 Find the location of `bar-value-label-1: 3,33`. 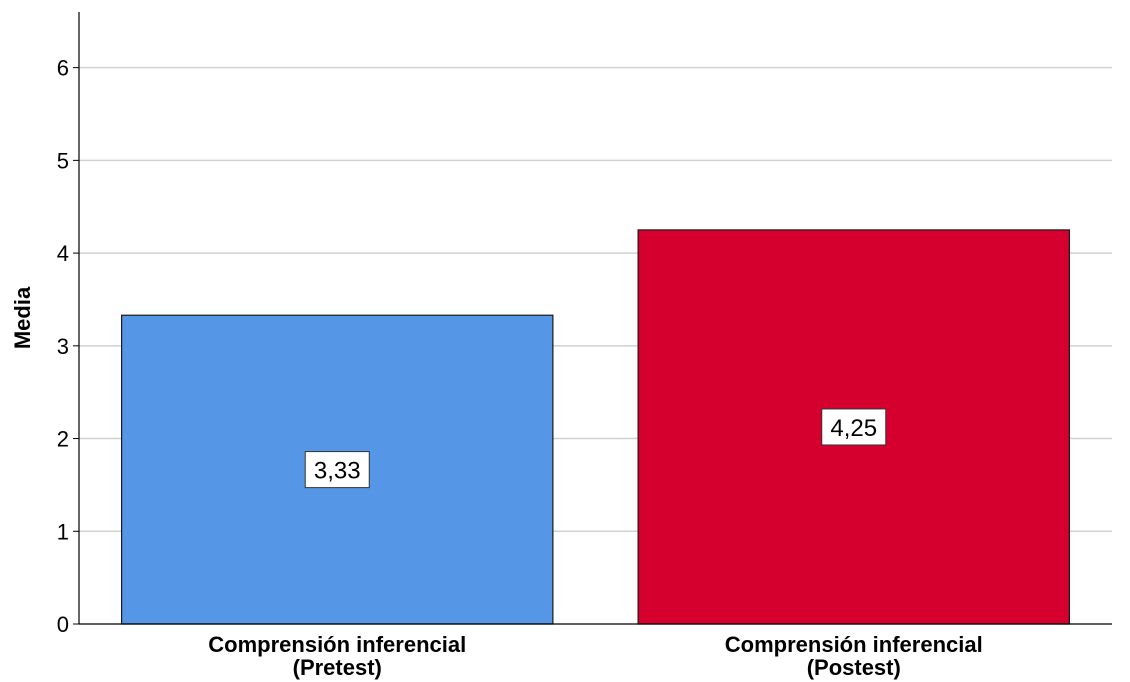

bar-value-label-1: 3,33 is located at coordinates (337, 471).